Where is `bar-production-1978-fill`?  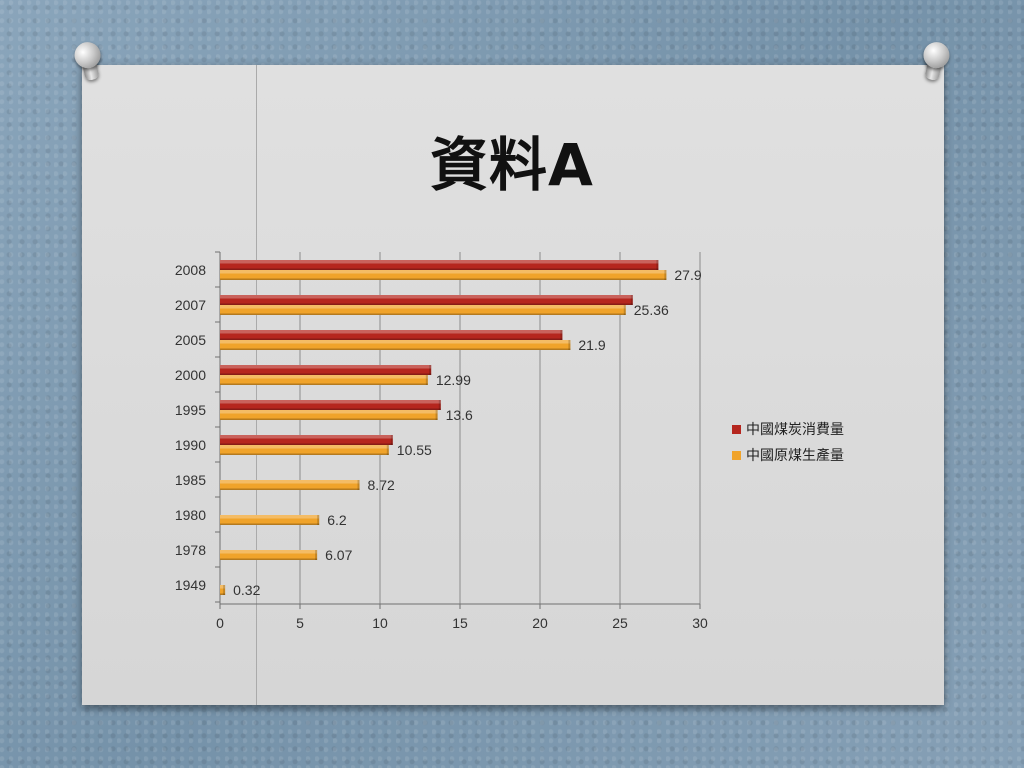
bar-production-1978-fill is located at coordinates (269, 555).